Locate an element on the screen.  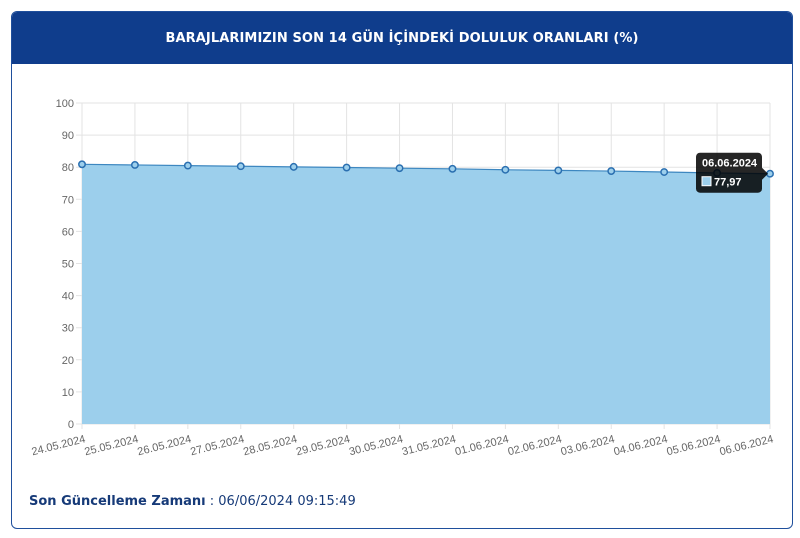
x-tick-label: 26.05.2024 is located at coordinates (164, 445).